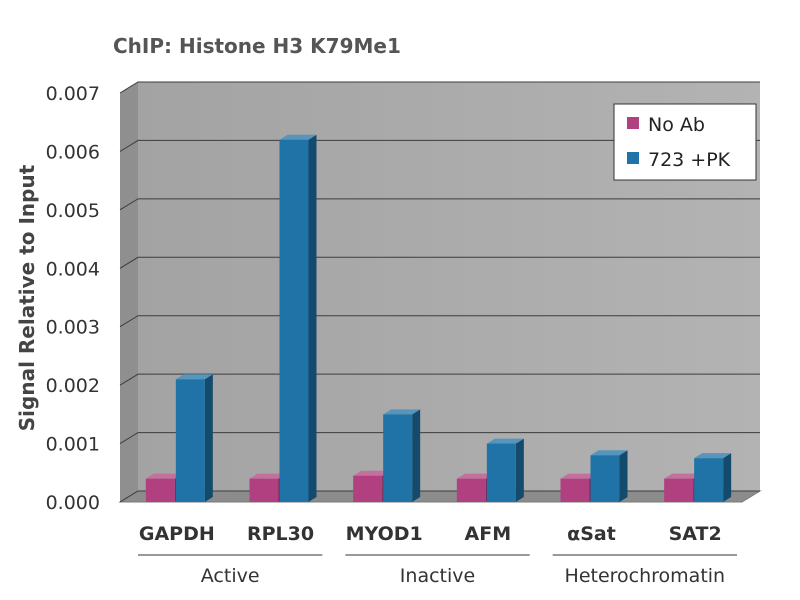 Image resolution: width=800 pixels, height=600 pixels. I want to click on group-label: Active, so click(230, 576).